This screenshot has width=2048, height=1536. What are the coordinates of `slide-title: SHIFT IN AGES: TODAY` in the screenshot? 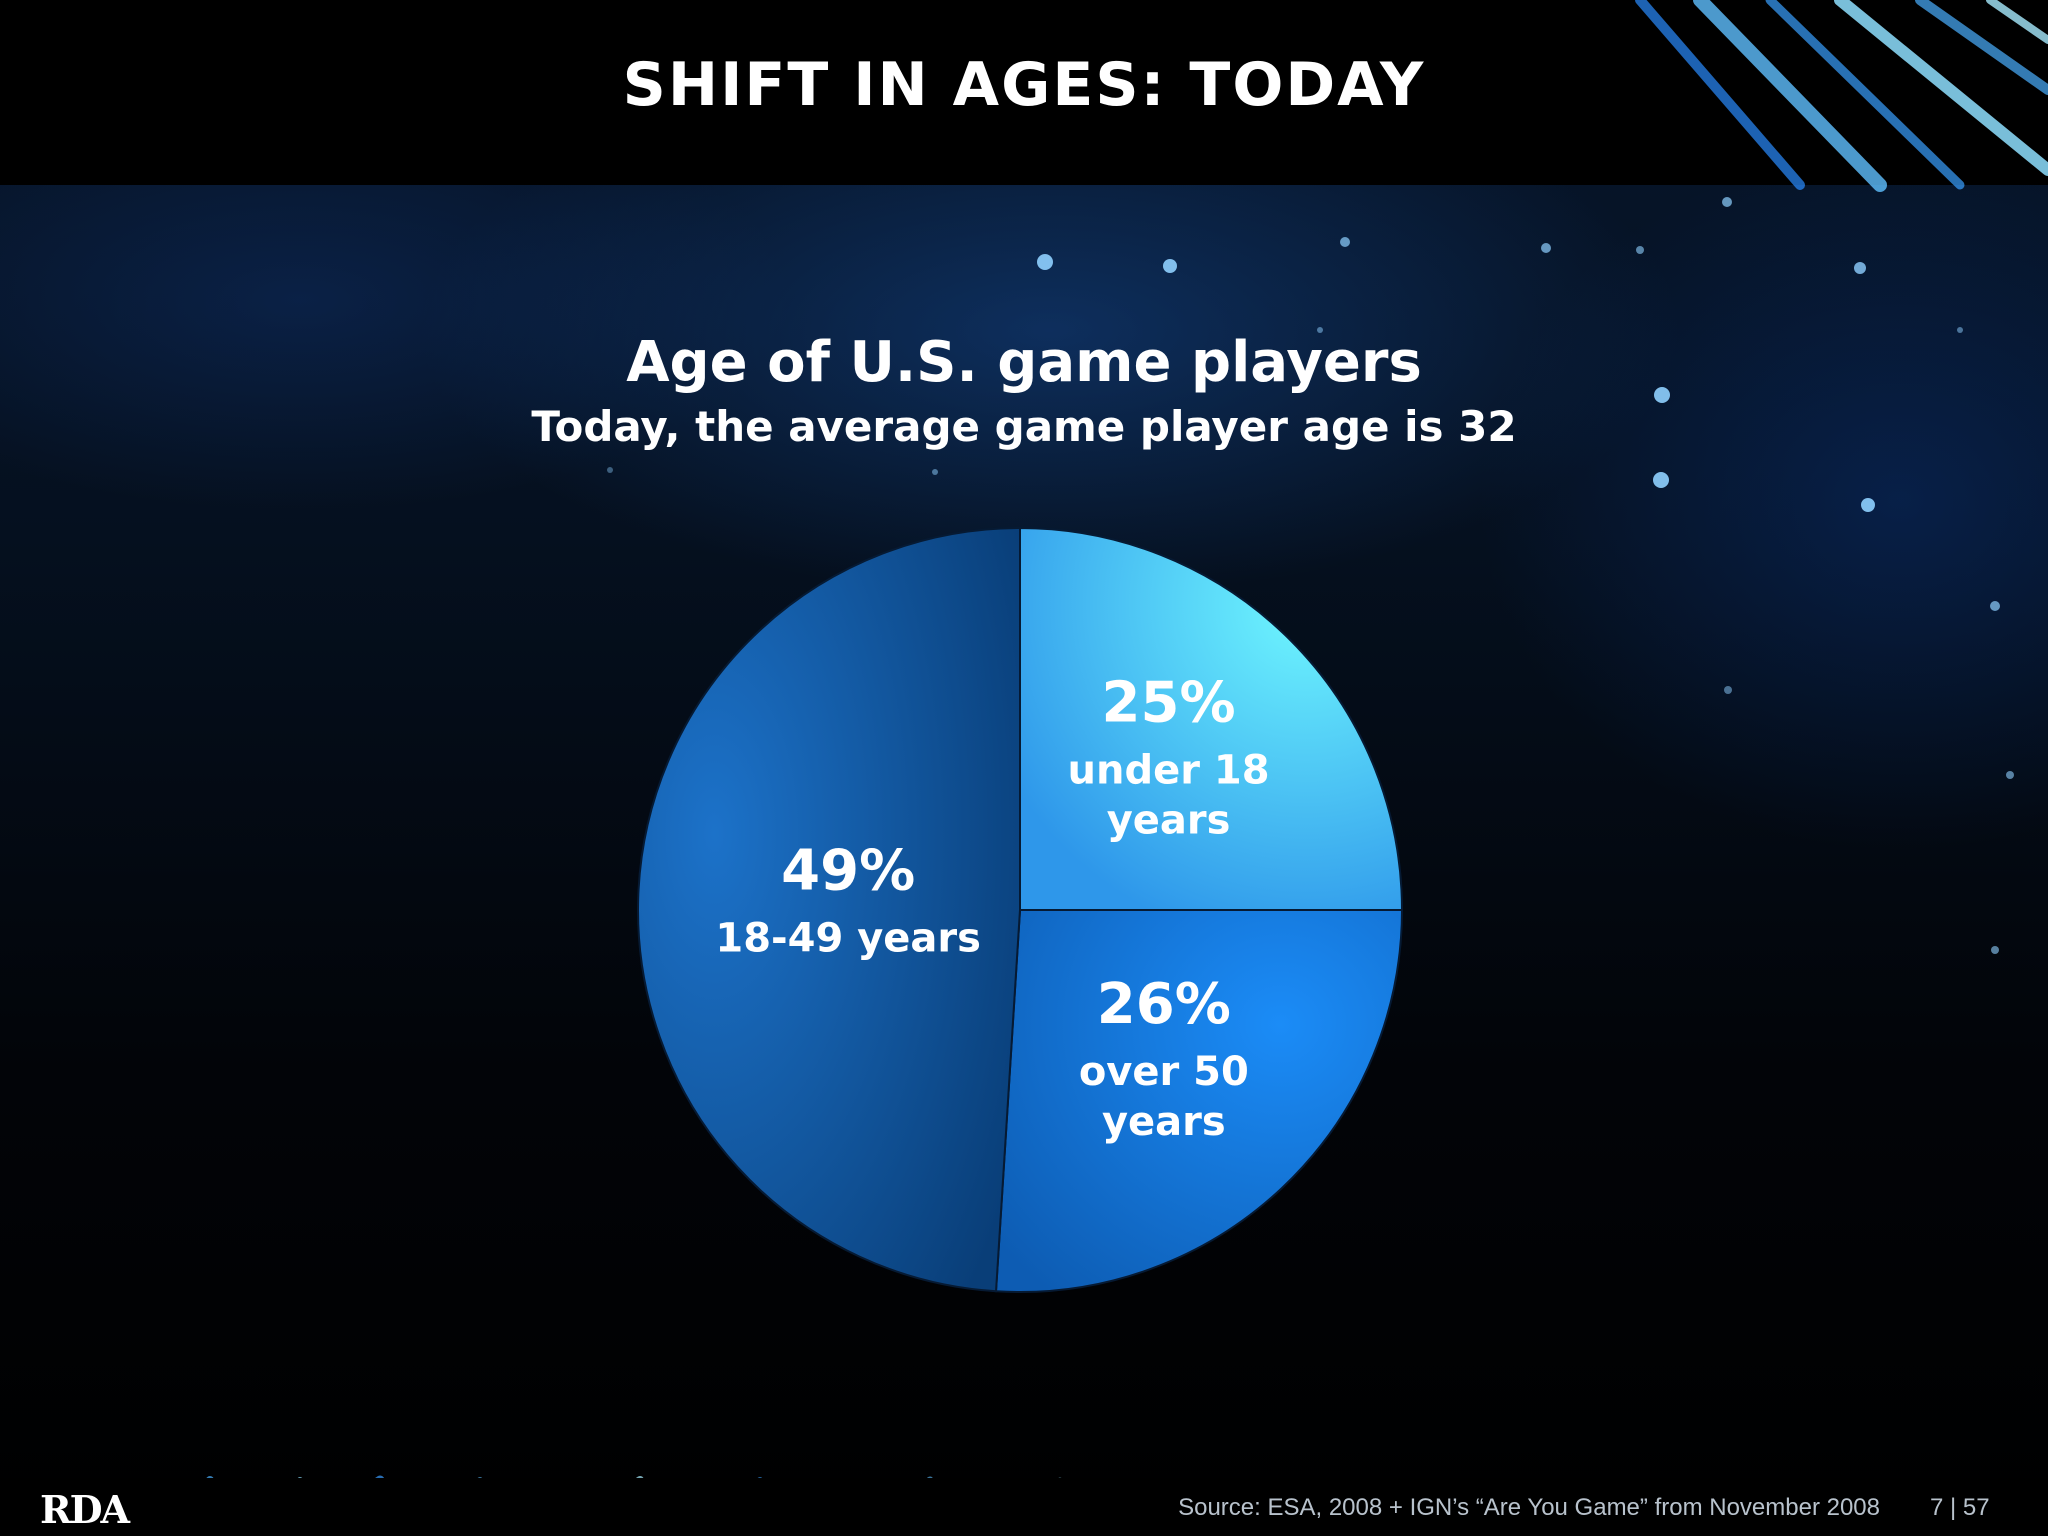 It's located at (1024, 85).